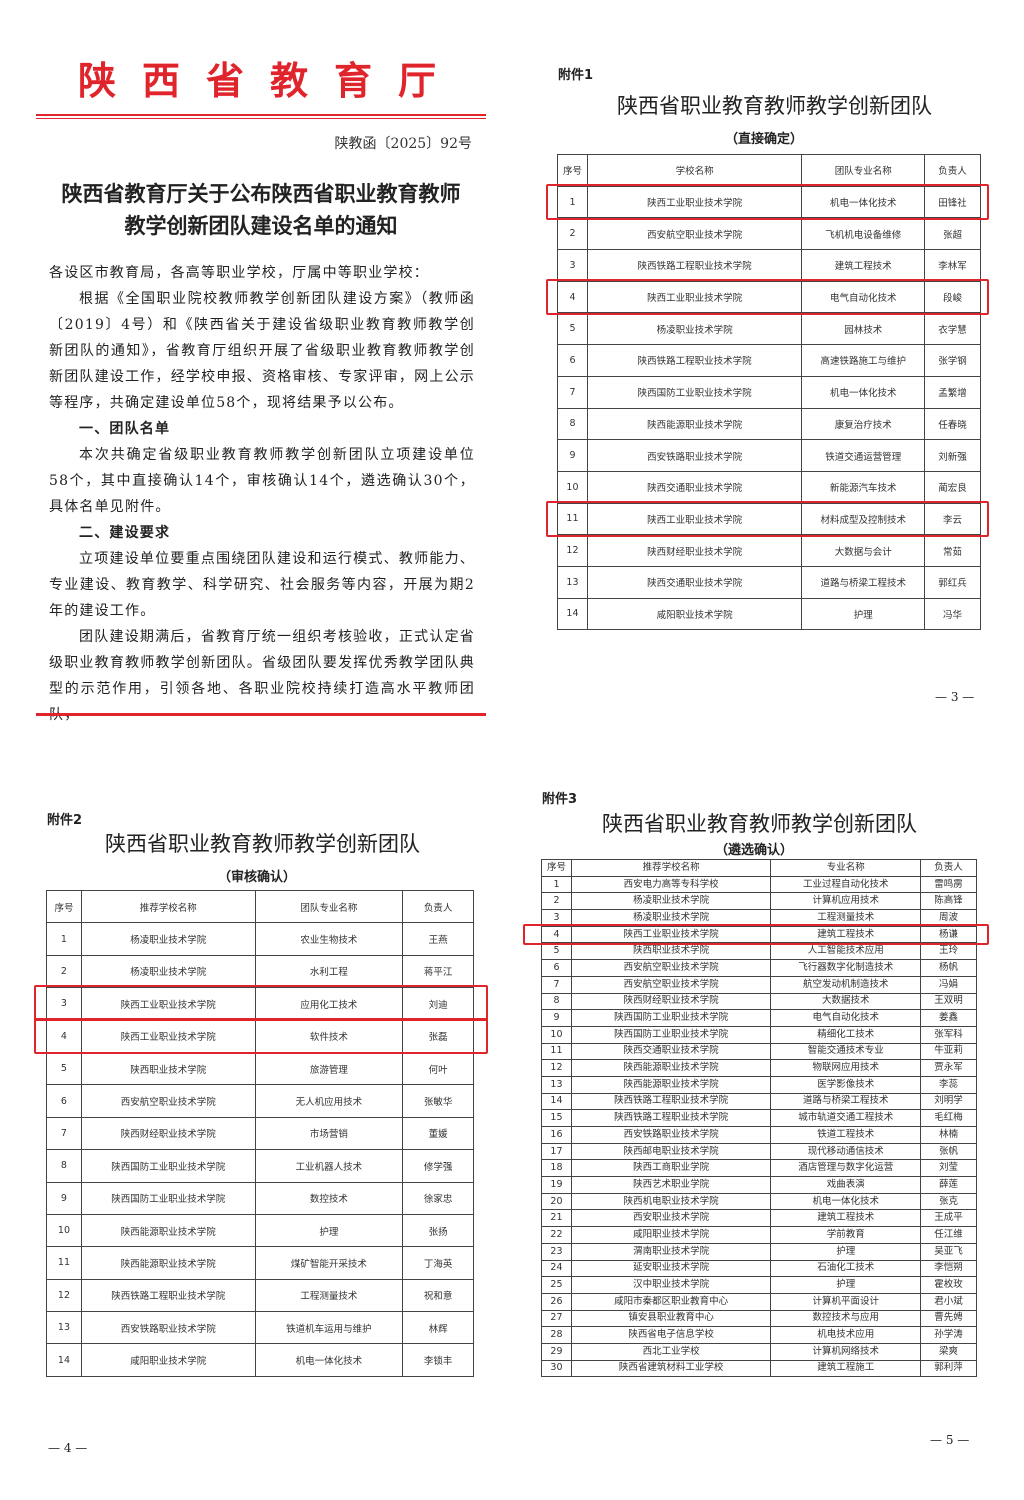  What do you see at coordinates (438, 1101) in the screenshot?
I see `leader-name: 张敏华` at bounding box center [438, 1101].